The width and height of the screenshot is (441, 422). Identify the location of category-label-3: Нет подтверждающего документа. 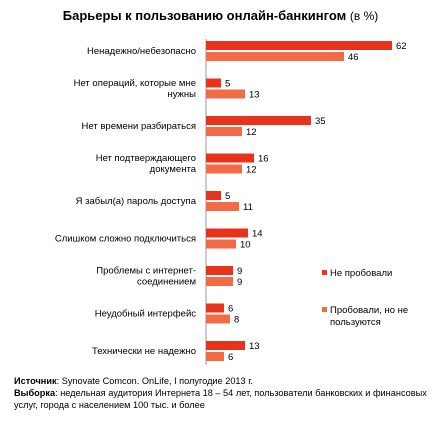
(146, 164).